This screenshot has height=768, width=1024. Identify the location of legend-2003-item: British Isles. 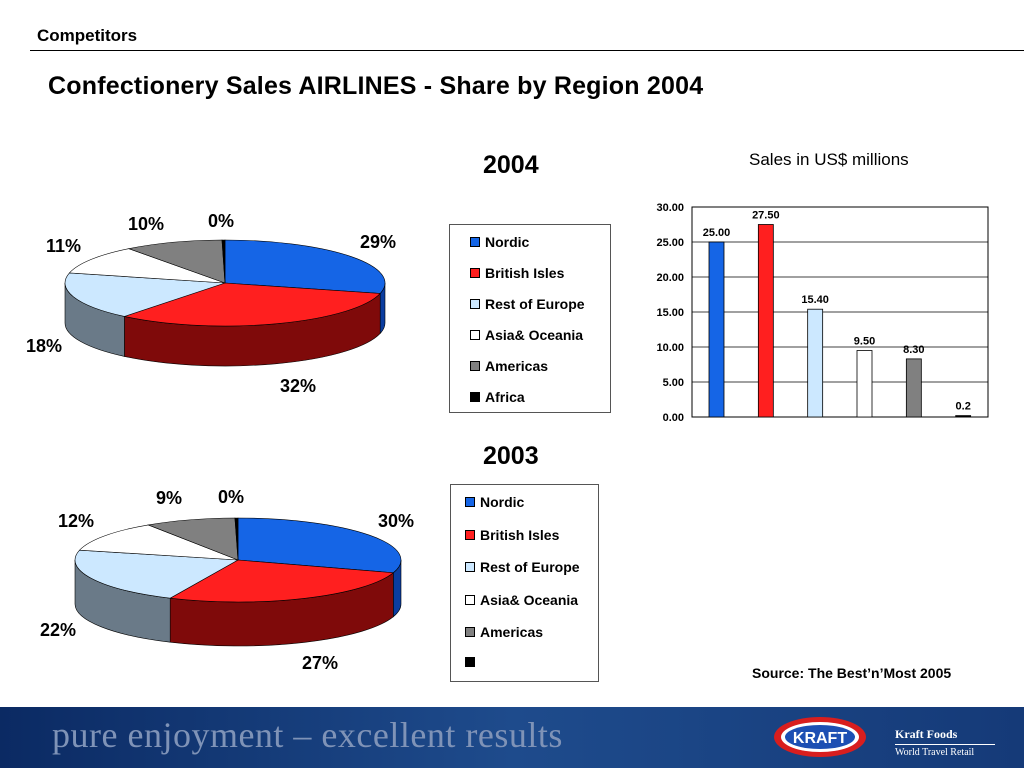
(512, 535).